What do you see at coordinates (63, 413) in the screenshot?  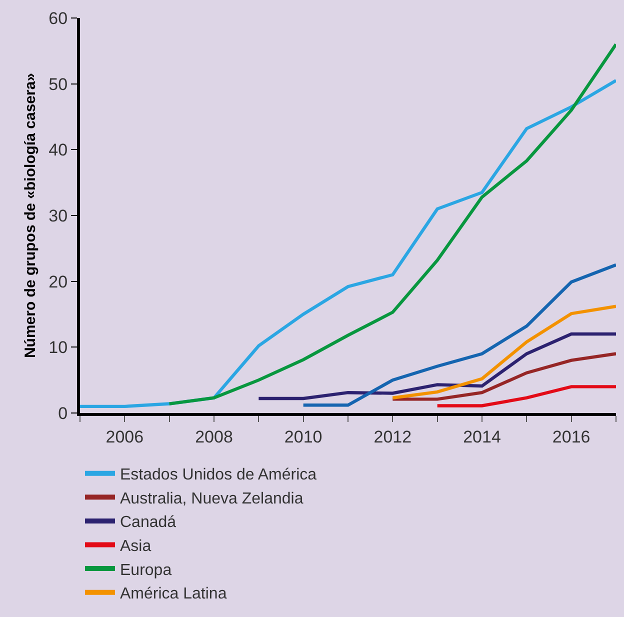 I see `y-tick-label: 0` at bounding box center [63, 413].